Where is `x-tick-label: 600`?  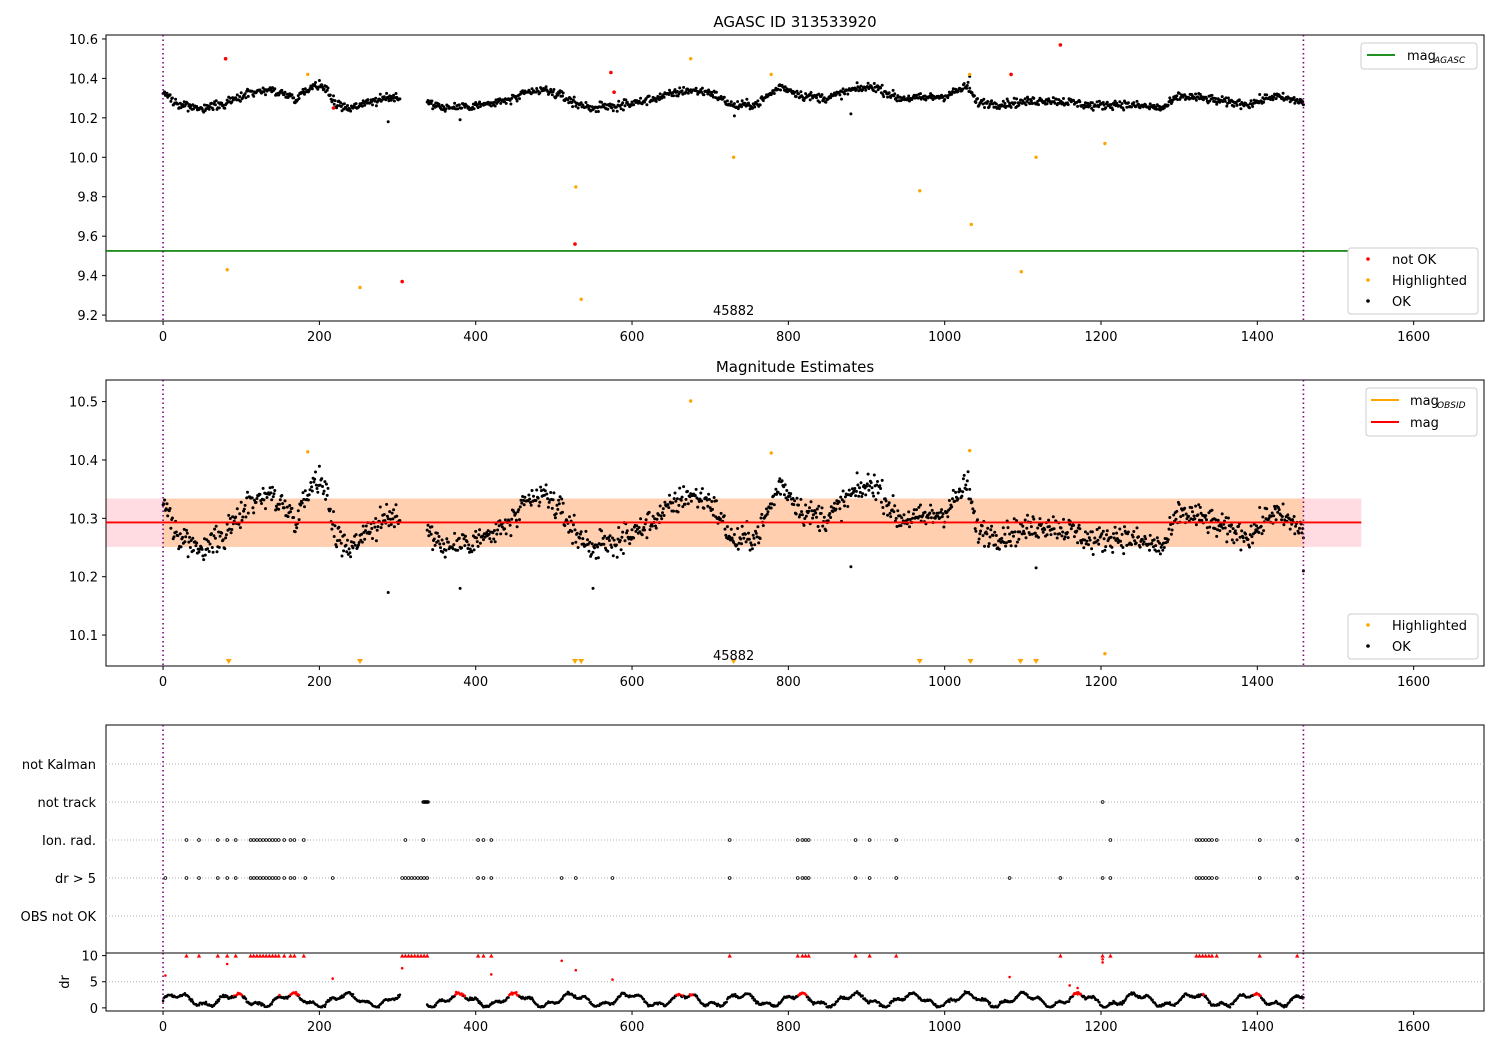
x-tick-label: 600 is located at coordinates (632, 337).